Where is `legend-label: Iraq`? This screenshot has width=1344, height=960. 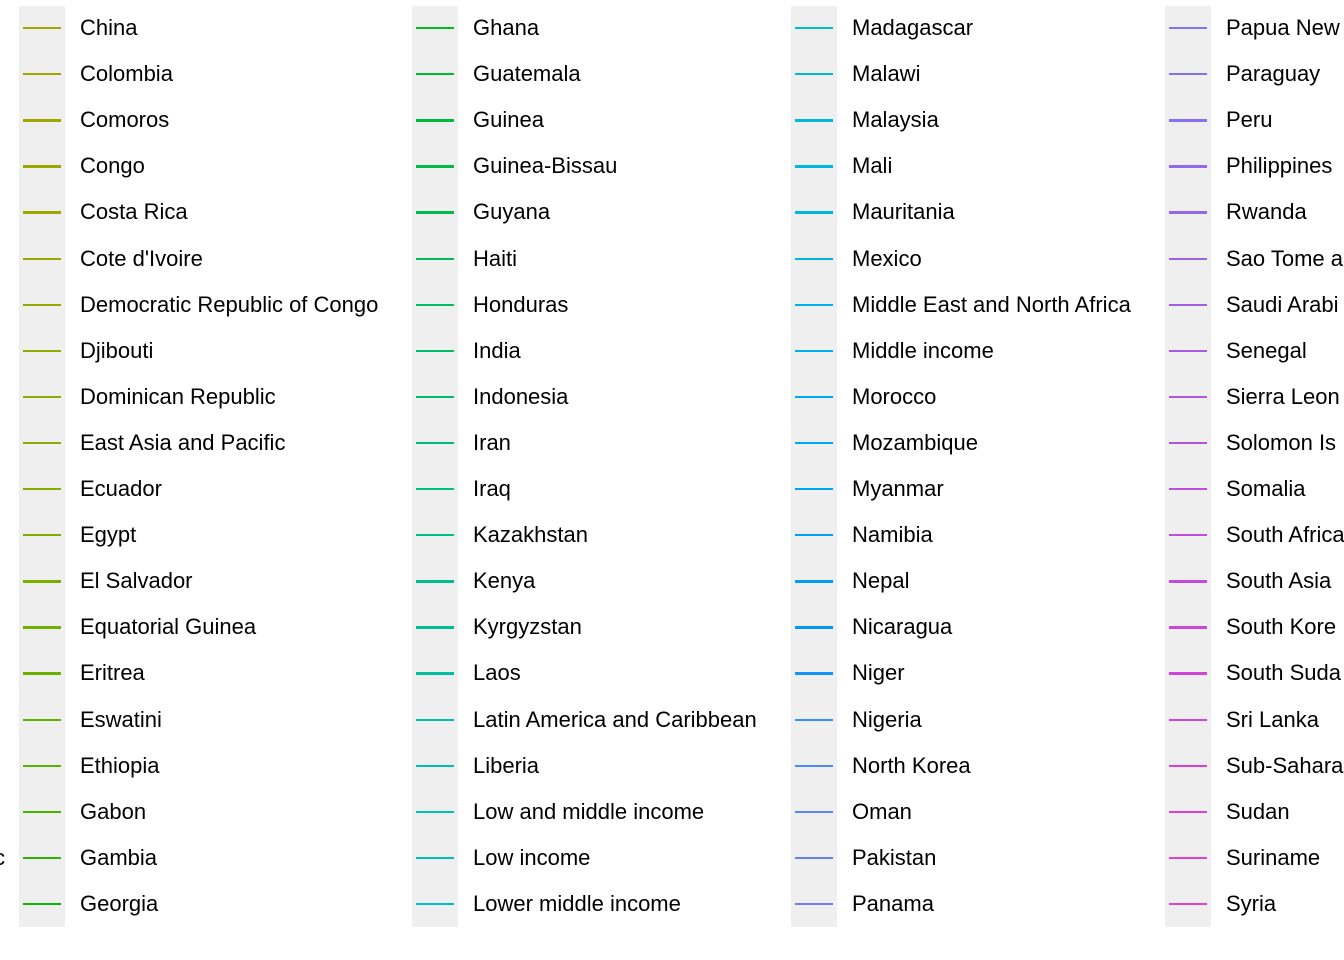
legend-label: Iraq is located at coordinates (492, 488).